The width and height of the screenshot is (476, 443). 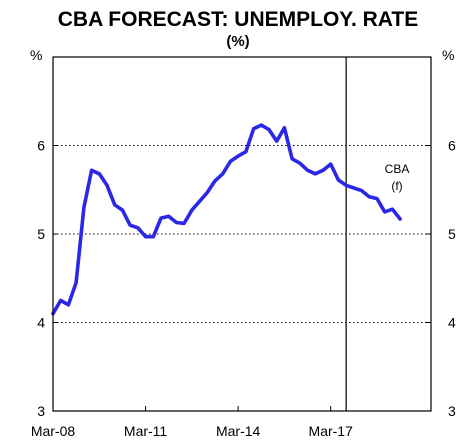 What do you see at coordinates (452, 234) in the screenshot?
I see `y-tick-label-right-5: 5` at bounding box center [452, 234].